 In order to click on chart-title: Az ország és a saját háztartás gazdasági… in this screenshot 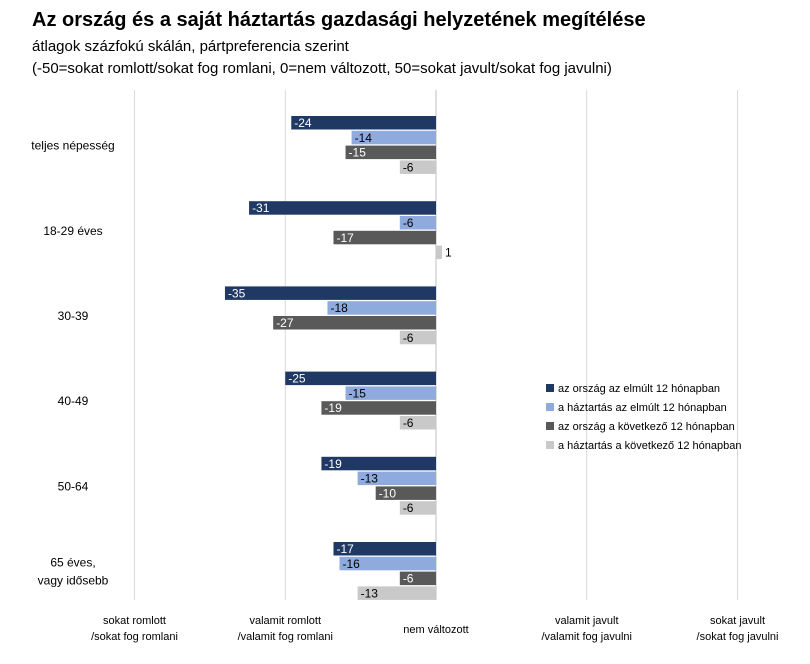, I will do `click(339, 20)`.